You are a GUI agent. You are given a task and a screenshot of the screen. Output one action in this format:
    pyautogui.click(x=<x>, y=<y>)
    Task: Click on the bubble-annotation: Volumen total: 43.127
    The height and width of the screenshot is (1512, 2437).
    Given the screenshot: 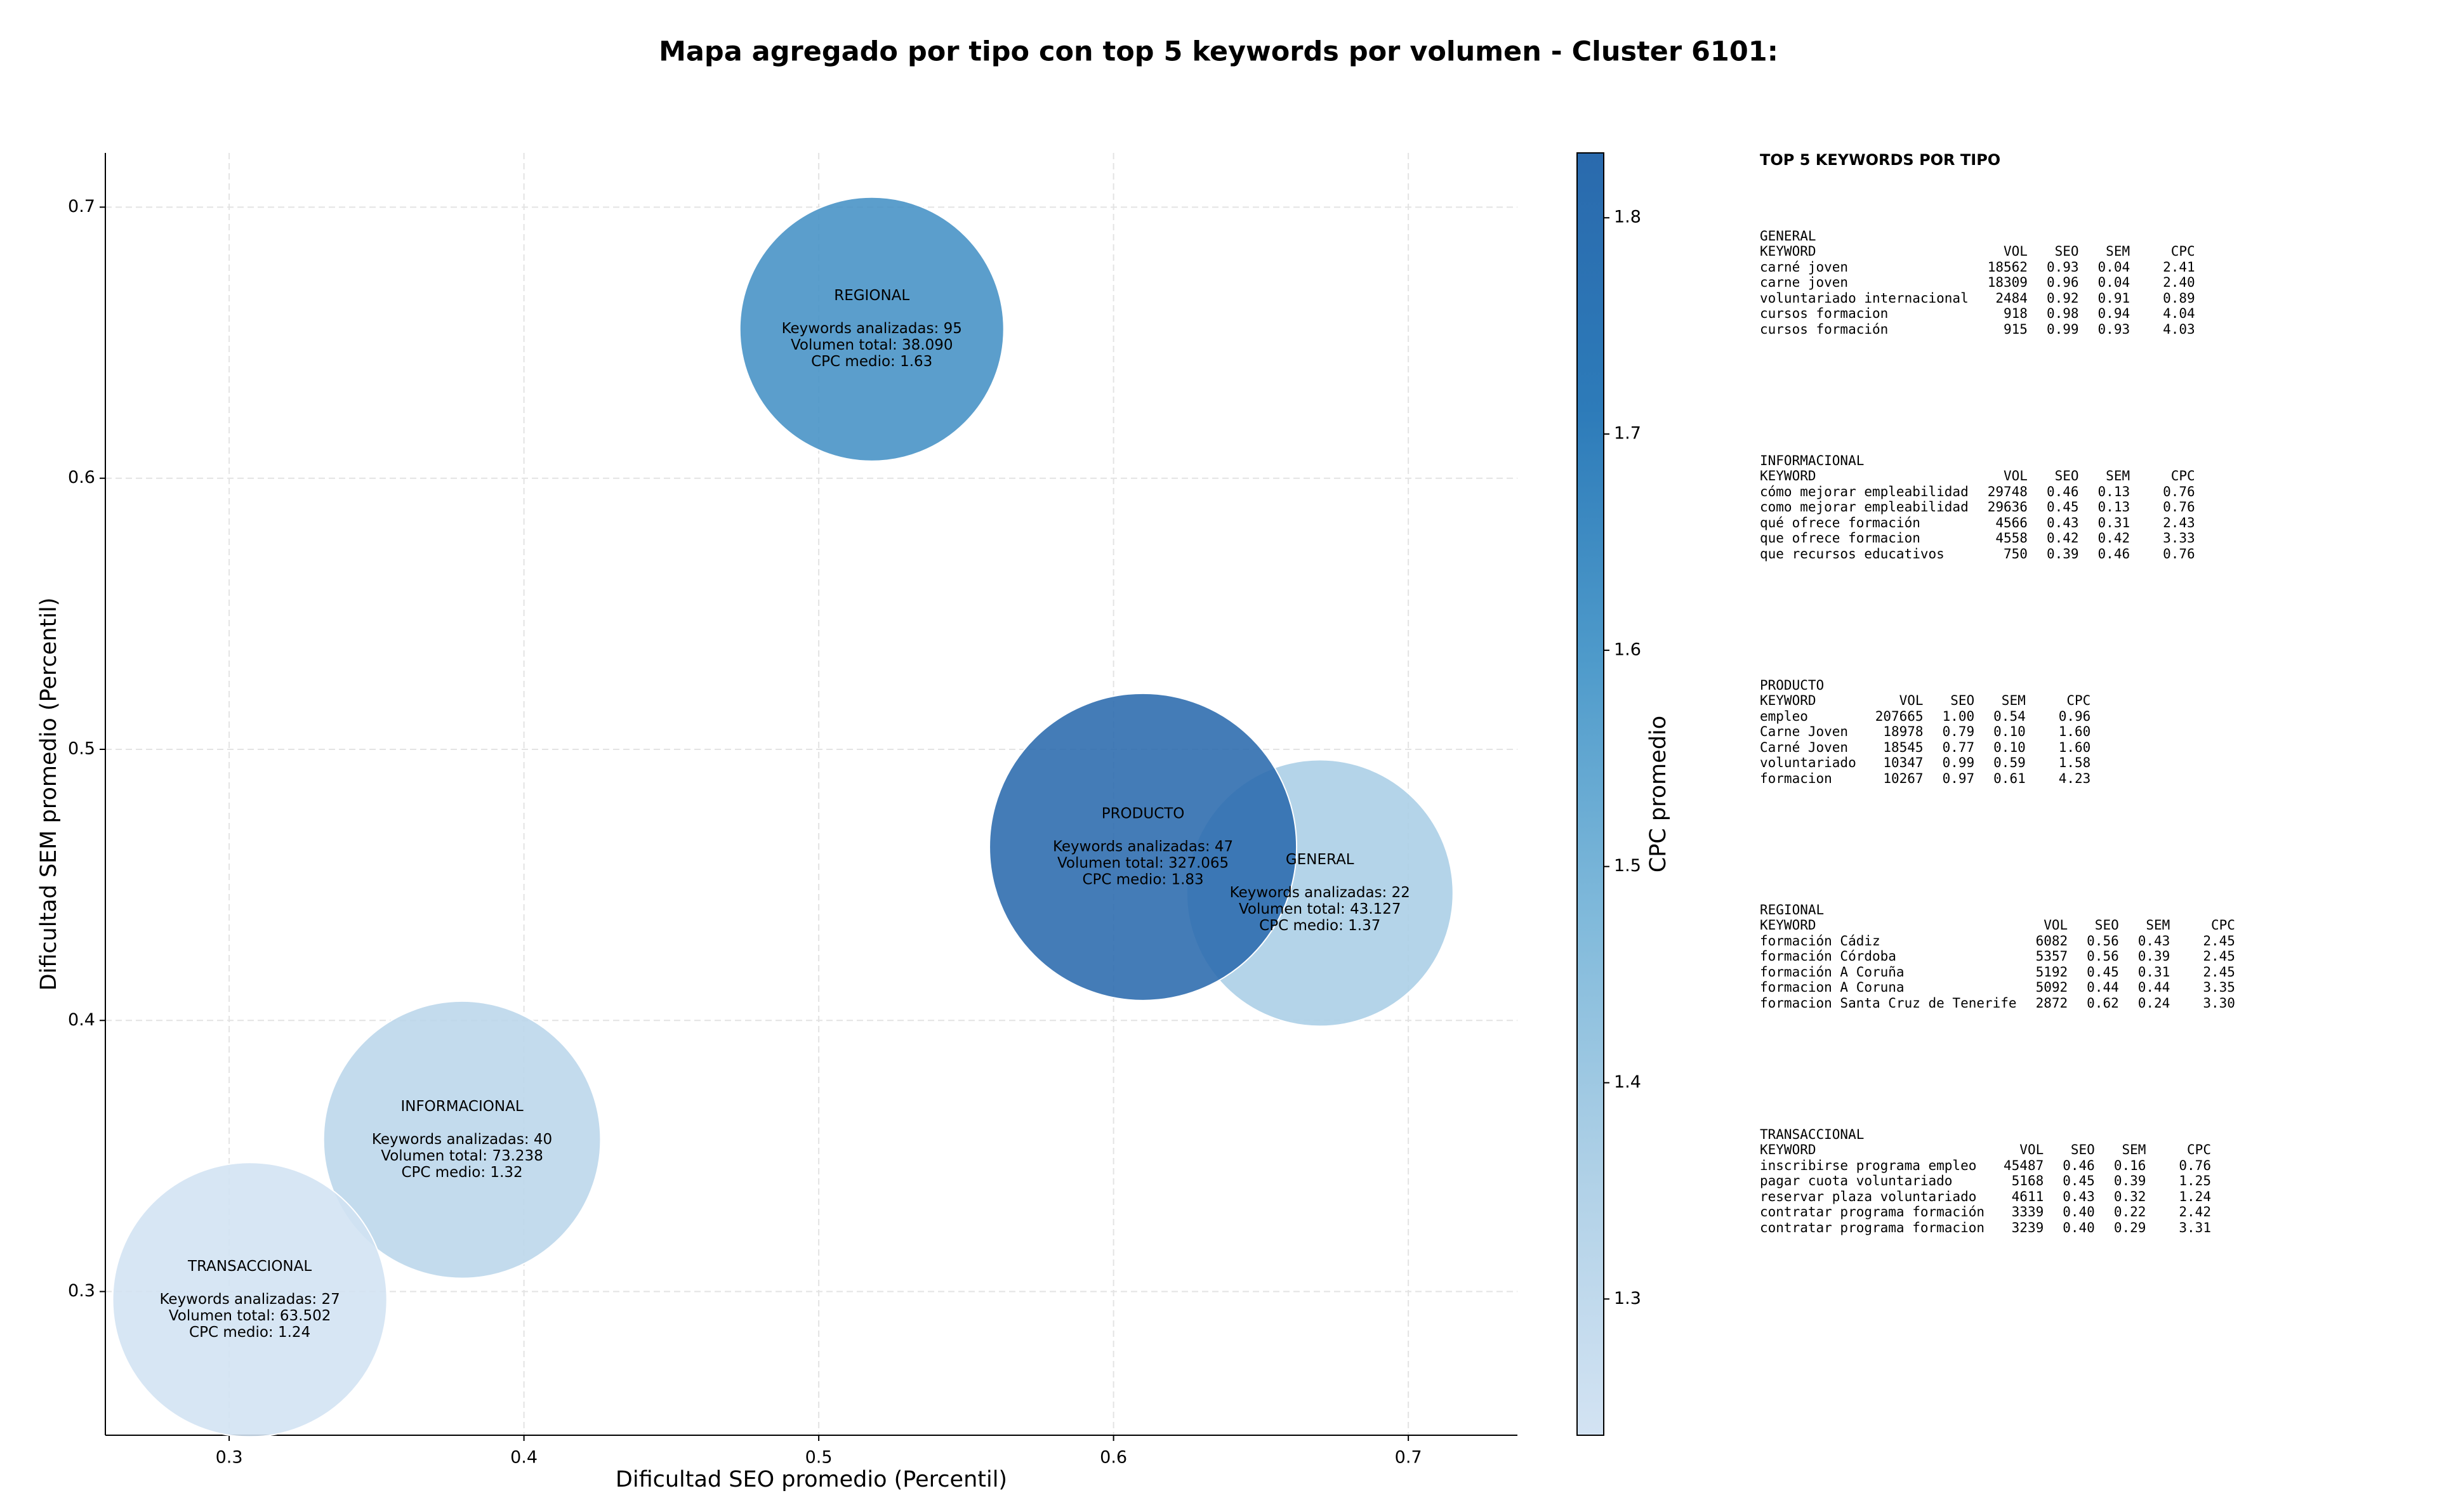 What is the action you would take?
    pyautogui.click(x=1320, y=909)
    